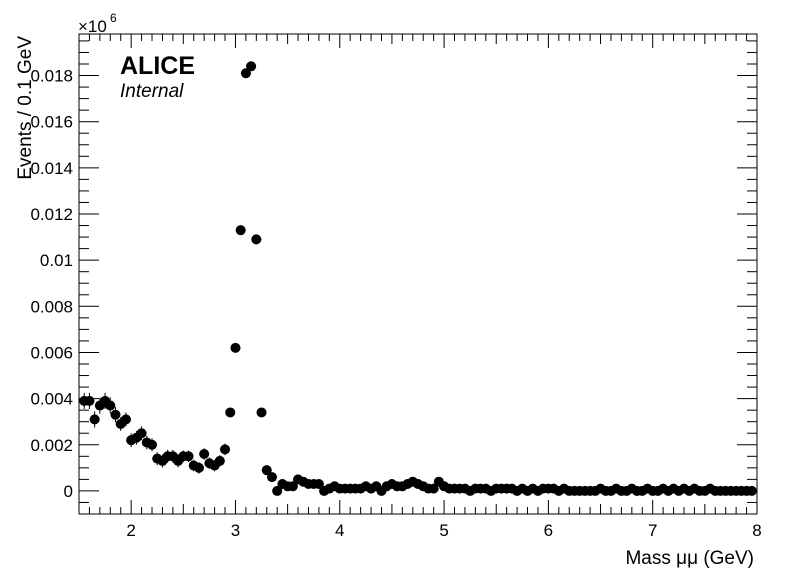 The image size is (796, 572). I want to click on x-tick-label: 2, so click(130, 530).